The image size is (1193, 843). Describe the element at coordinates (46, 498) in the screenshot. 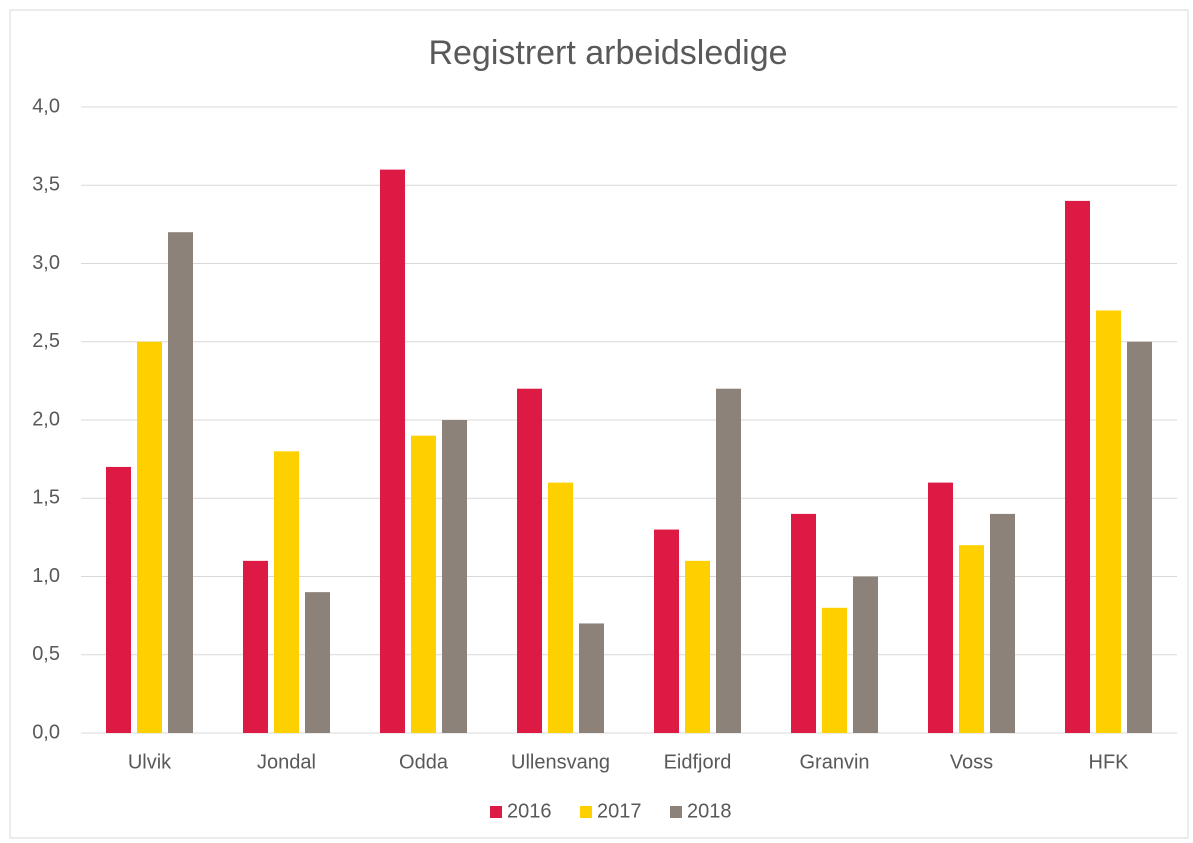

I see `y-tick-label: 1,5` at that location.